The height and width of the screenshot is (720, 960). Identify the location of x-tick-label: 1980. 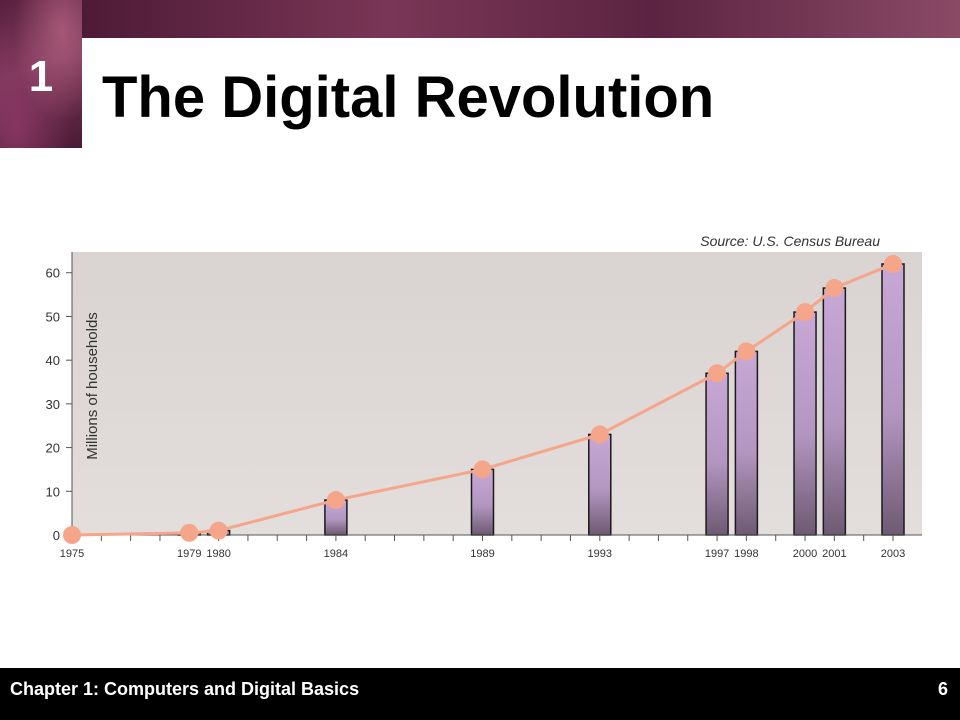
(218, 554).